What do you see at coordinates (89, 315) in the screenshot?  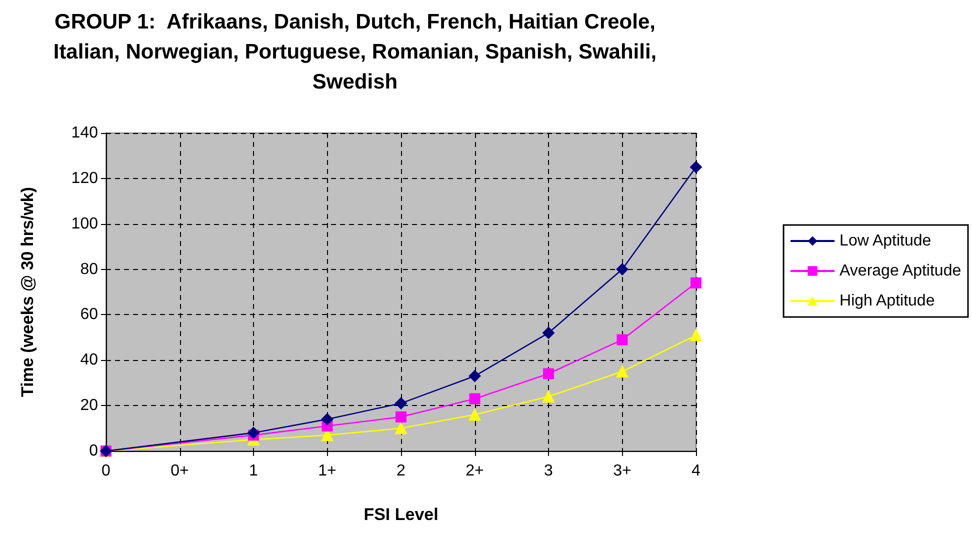 I see `y-tick-label: 60` at bounding box center [89, 315].